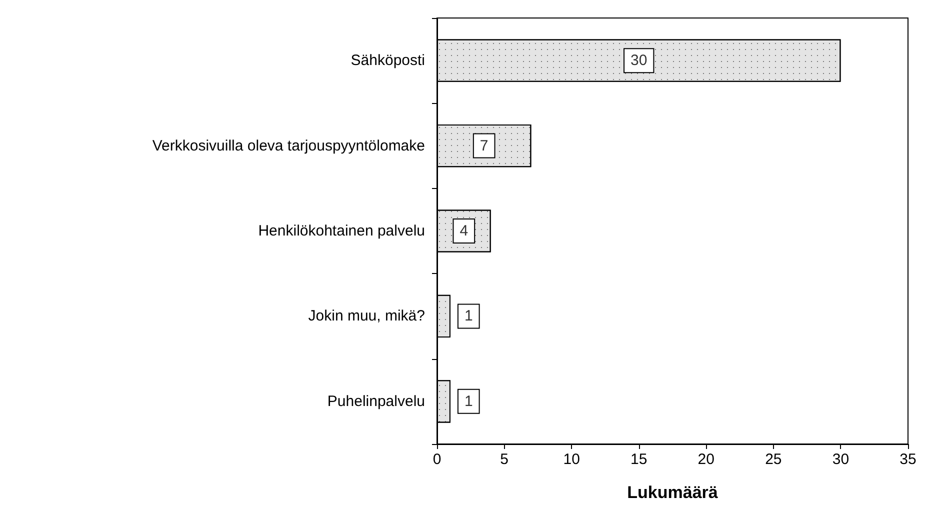 The image size is (925, 524). I want to click on data-label: 7, so click(484, 145).